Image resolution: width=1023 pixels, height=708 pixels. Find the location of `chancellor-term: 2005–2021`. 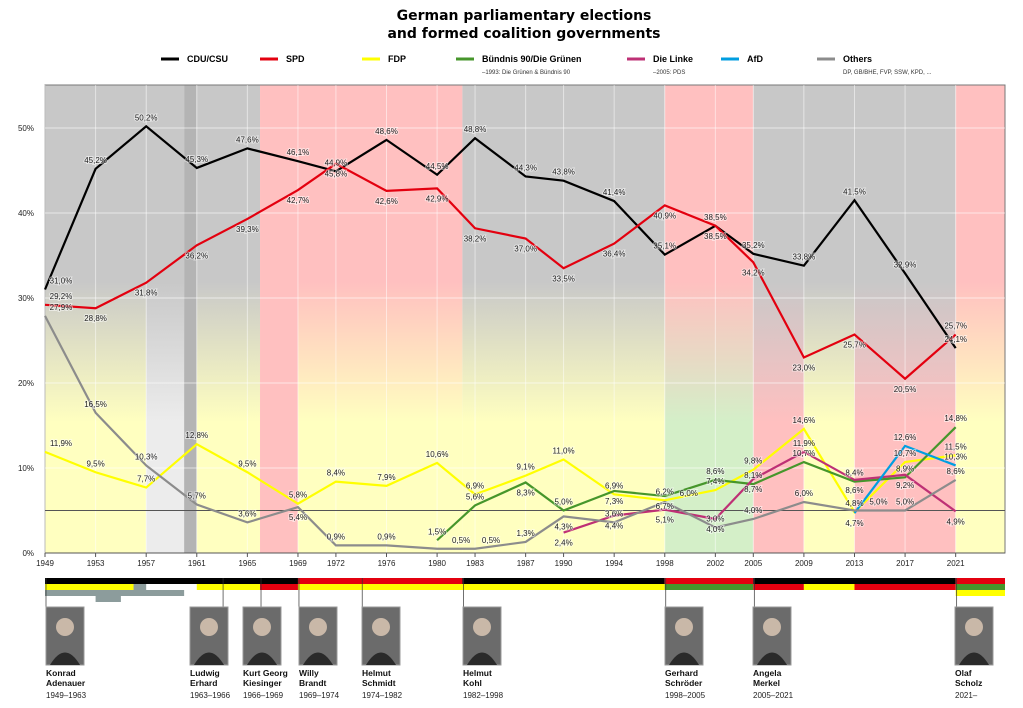

chancellor-term: 2005–2021 is located at coordinates (773, 695).